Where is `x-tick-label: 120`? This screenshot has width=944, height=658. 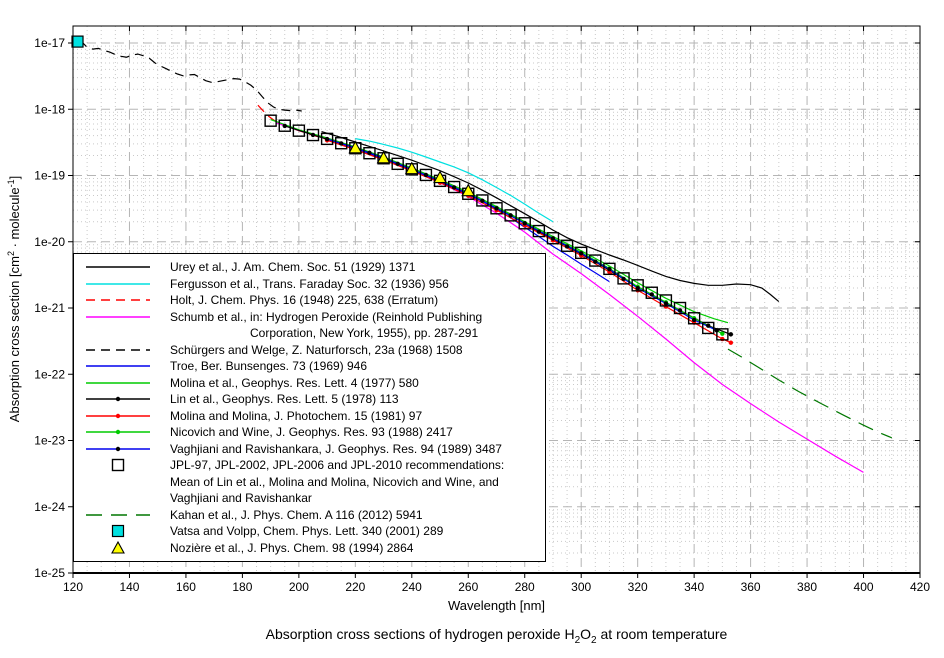 x-tick-label: 120 is located at coordinates (73, 587).